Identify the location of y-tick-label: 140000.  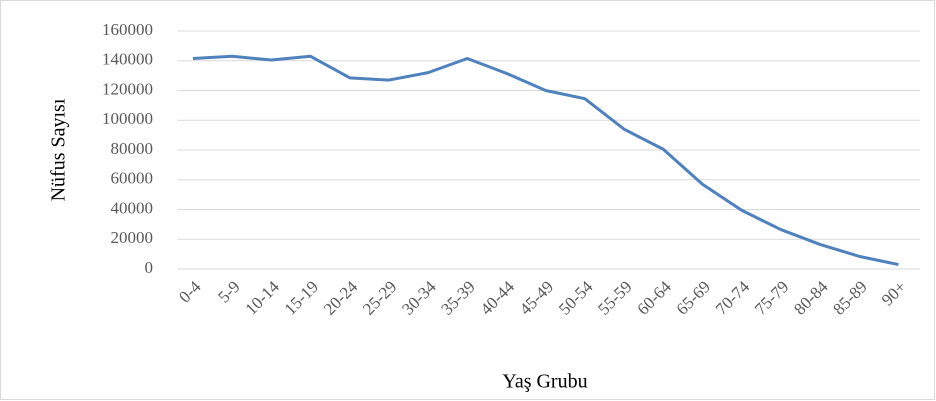
(127, 59).